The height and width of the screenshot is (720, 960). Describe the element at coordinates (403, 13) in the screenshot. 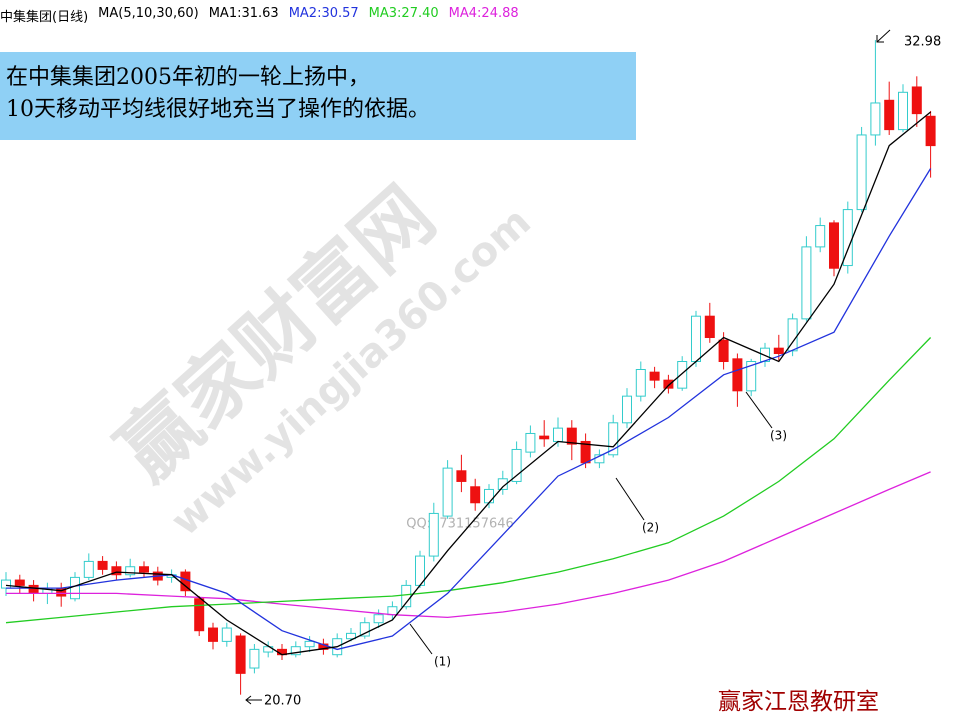

I see `legend-entry: MA3:27.40` at that location.